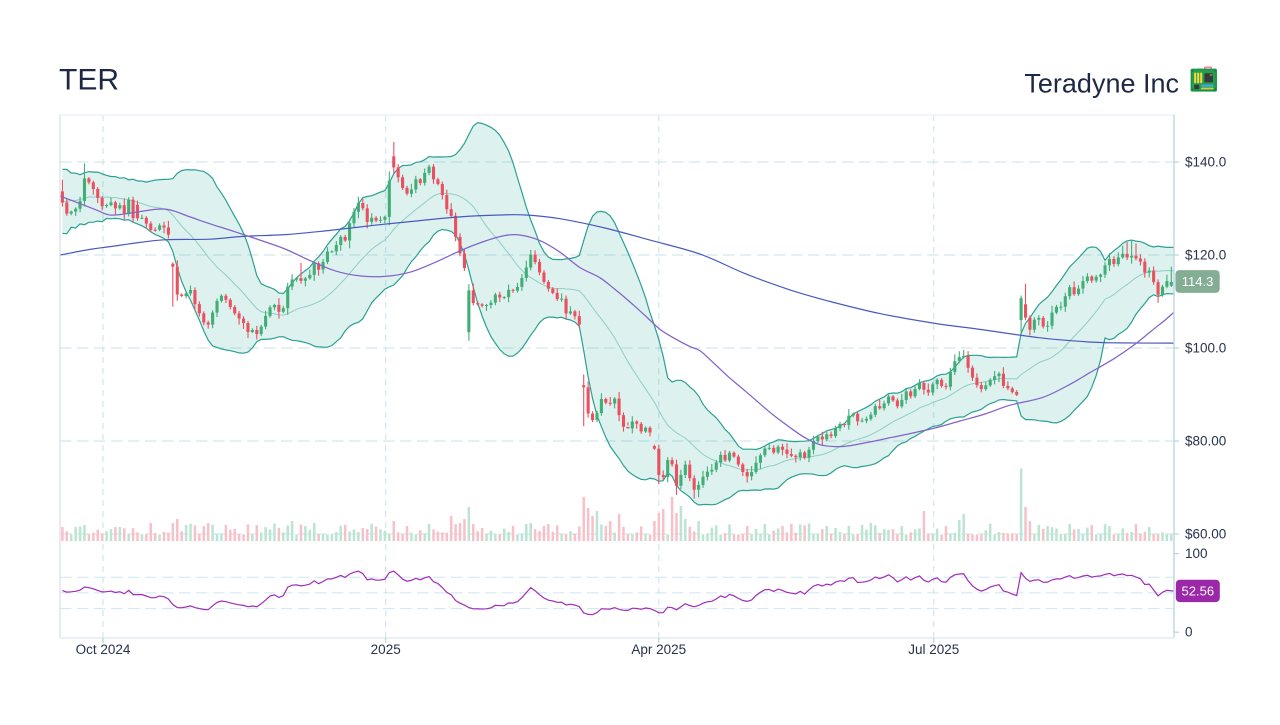  What do you see at coordinates (1205, 162) in the screenshot?
I see `svg-text: $140.0` at bounding box center [1205, 162].